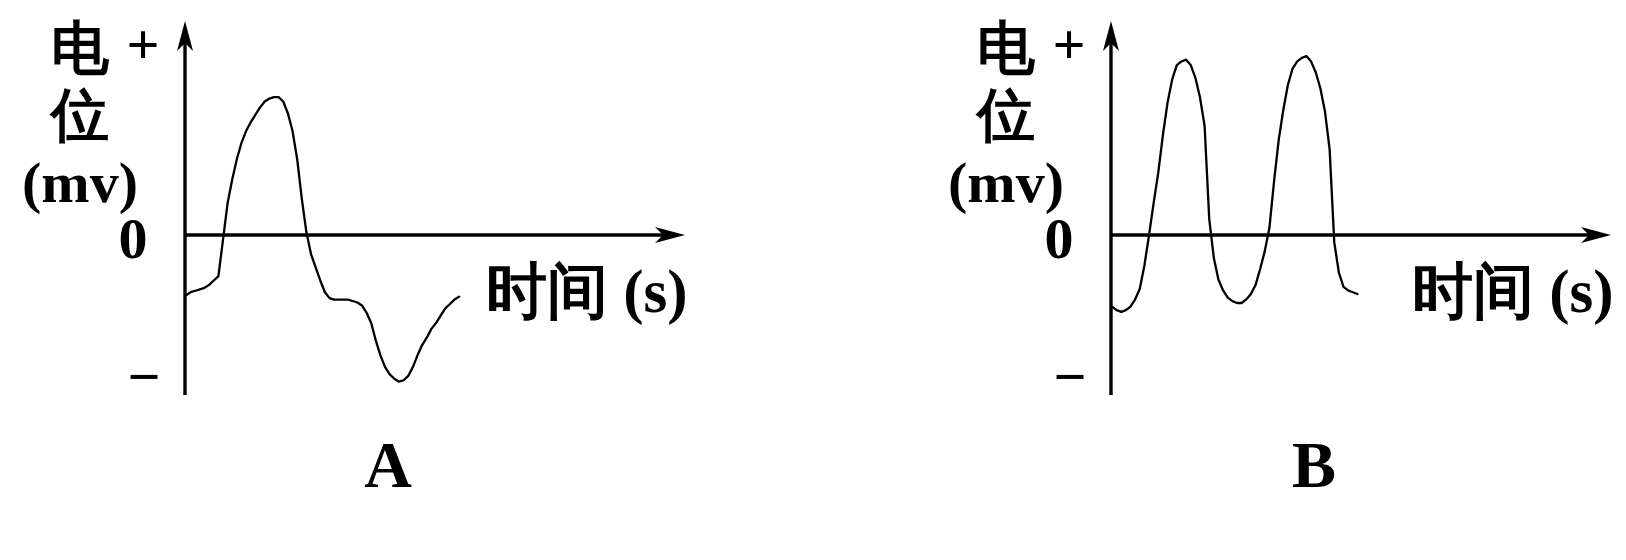 Image resolution: width=1626 pixels, height=560 pixels. Describe the element at coordinates (388, 464) in the screenshot. I see `title: A` at that location.